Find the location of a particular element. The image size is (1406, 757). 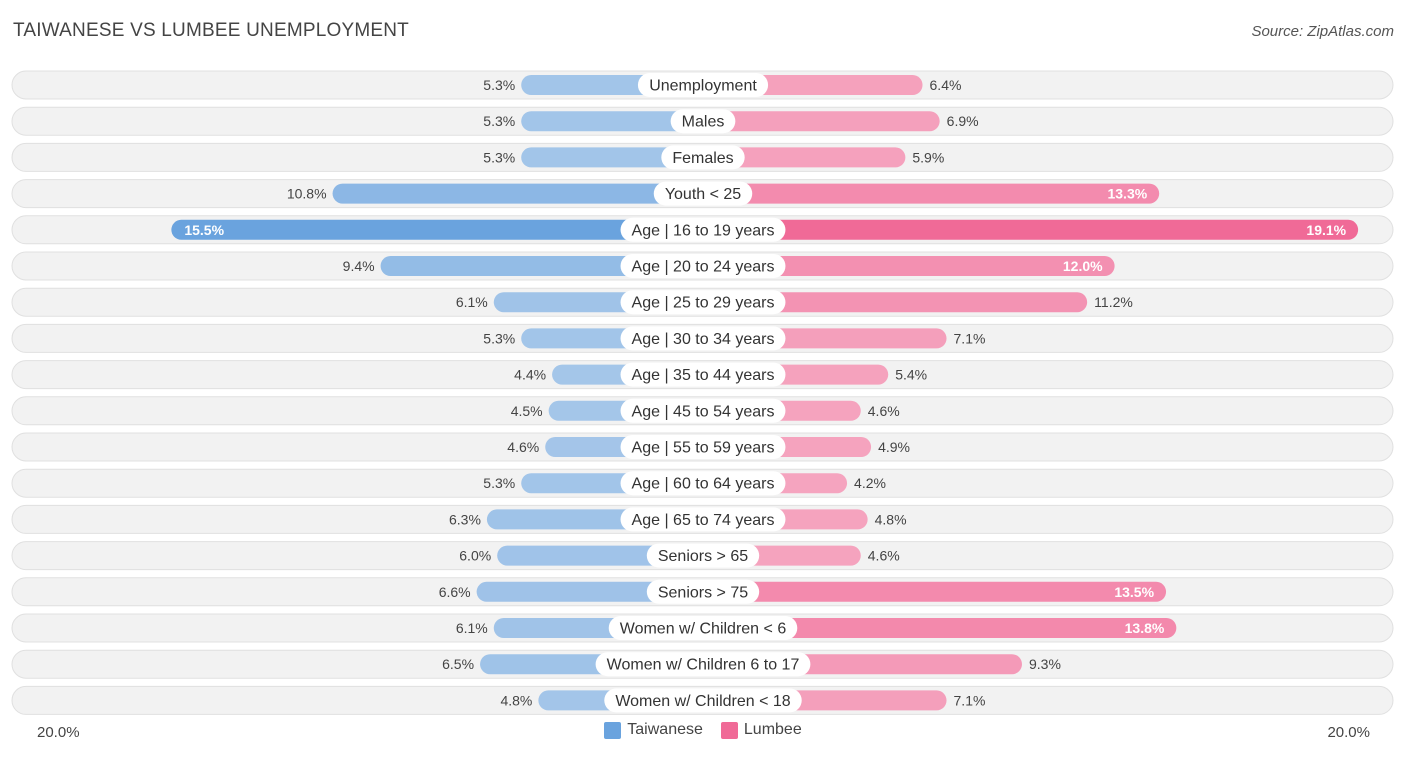

chart-row: 15.5% 19.1% Age | 16 to 19 years is located at coordinates (702, 230).